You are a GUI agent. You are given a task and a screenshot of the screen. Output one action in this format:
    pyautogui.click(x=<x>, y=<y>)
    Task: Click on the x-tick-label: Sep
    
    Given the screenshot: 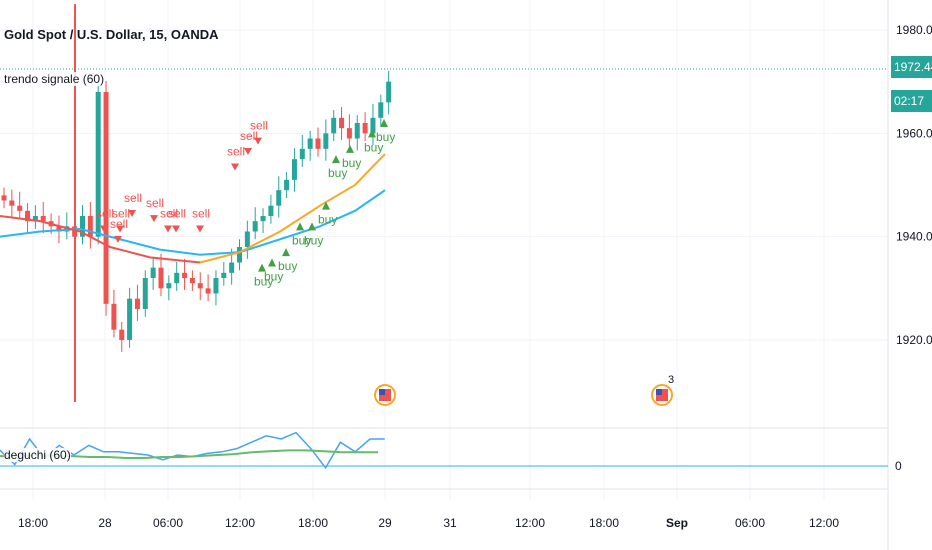 What is the action you would take?
    pyautogui.click(x=677, y=523)
    